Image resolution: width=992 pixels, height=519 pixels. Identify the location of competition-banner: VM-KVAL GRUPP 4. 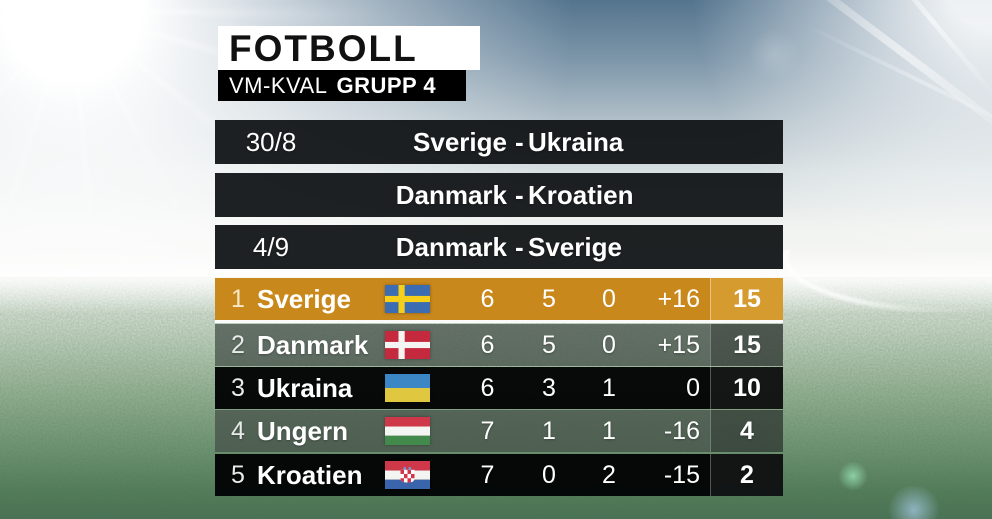
(342, 85).